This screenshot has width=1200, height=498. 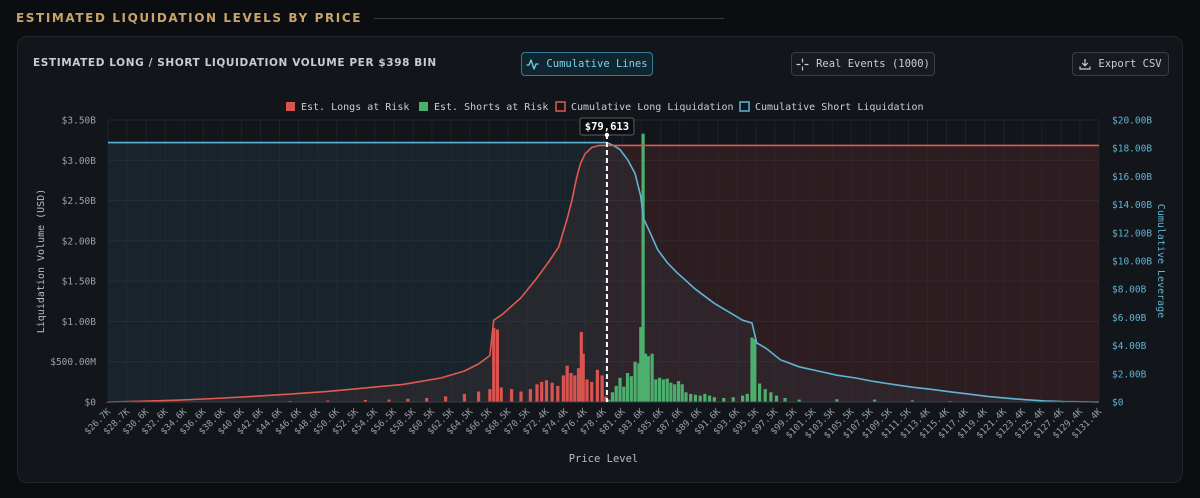 What do you see at coordinates (1132, 121) in the screenshot?
I see `y-right-tick-label: $20.00B` at bounding box center [1132, 121].